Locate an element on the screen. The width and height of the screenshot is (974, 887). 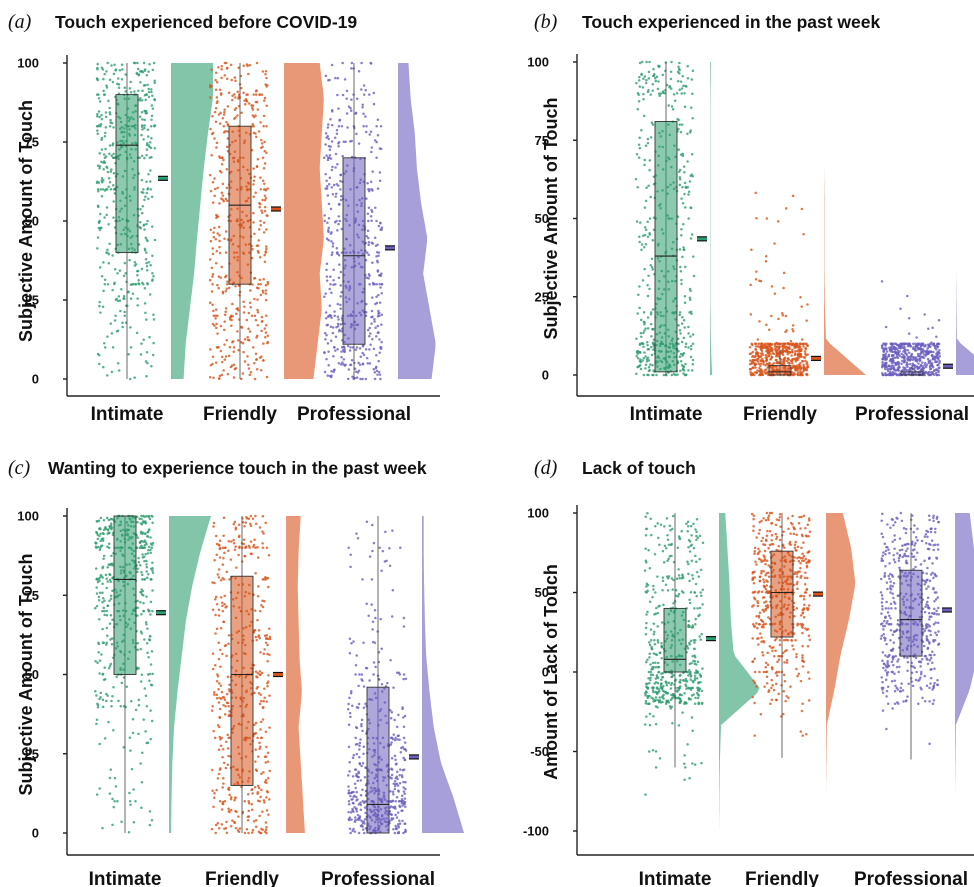
y-tick-label: 75 is located at coordinates (32, 142).